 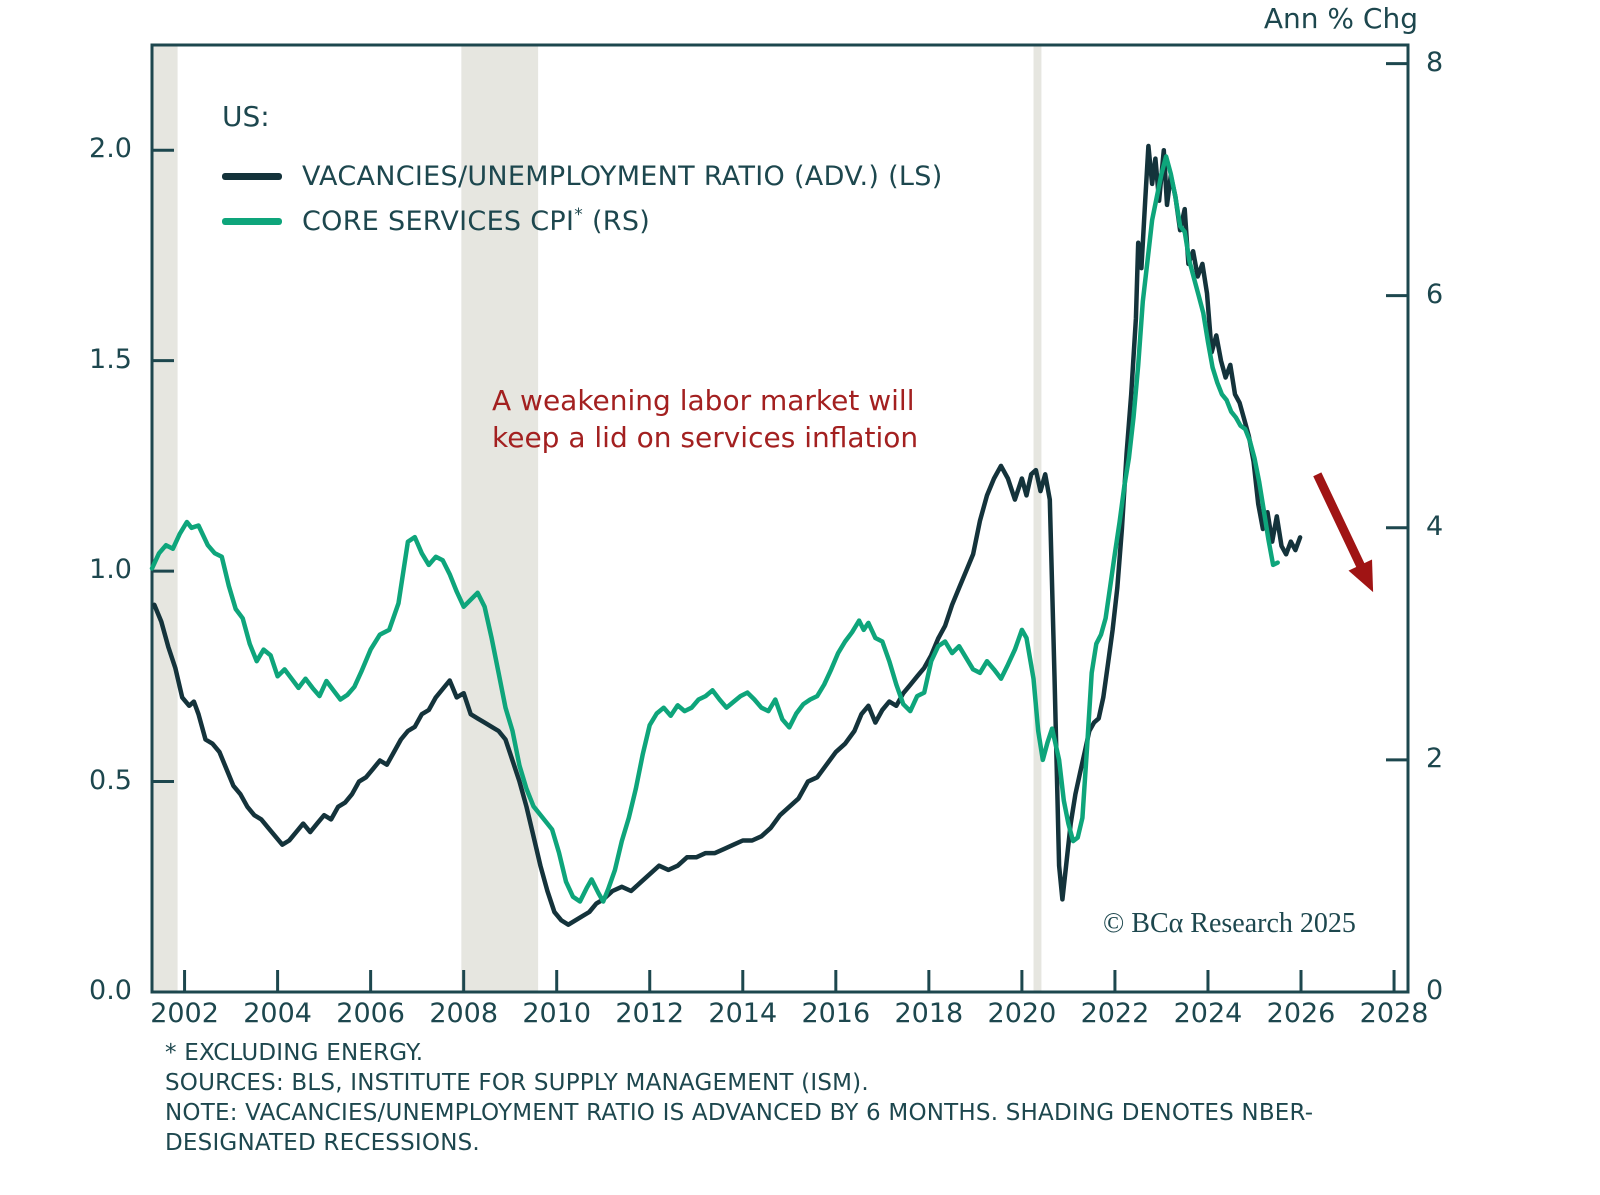 What do you see at coordinates (743, 1013) in the screenshot?
I see `x-tick-label: 2014` at bounding box center [743, 1013].